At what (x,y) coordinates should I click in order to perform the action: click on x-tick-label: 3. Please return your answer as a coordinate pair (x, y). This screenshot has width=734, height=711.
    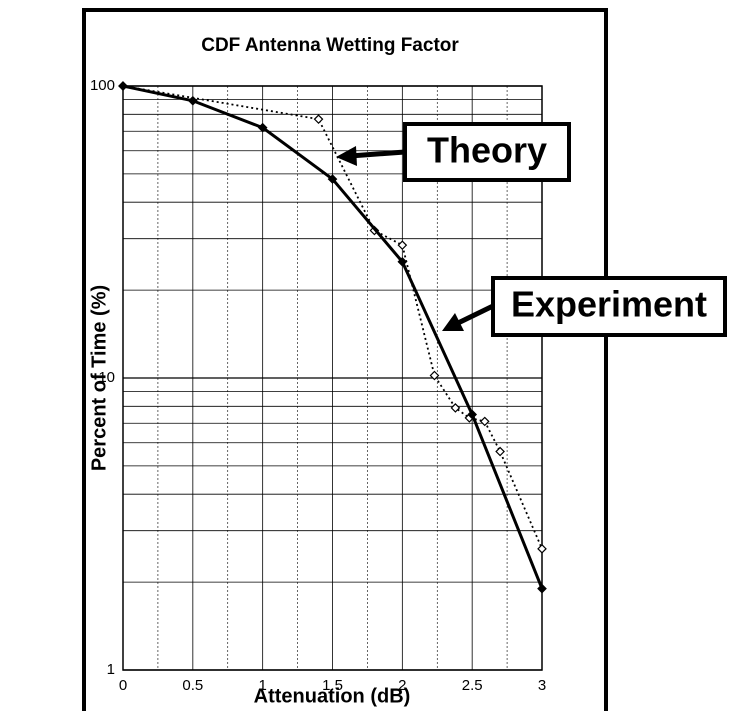
    Looking at the image, I should click on (542, 685).